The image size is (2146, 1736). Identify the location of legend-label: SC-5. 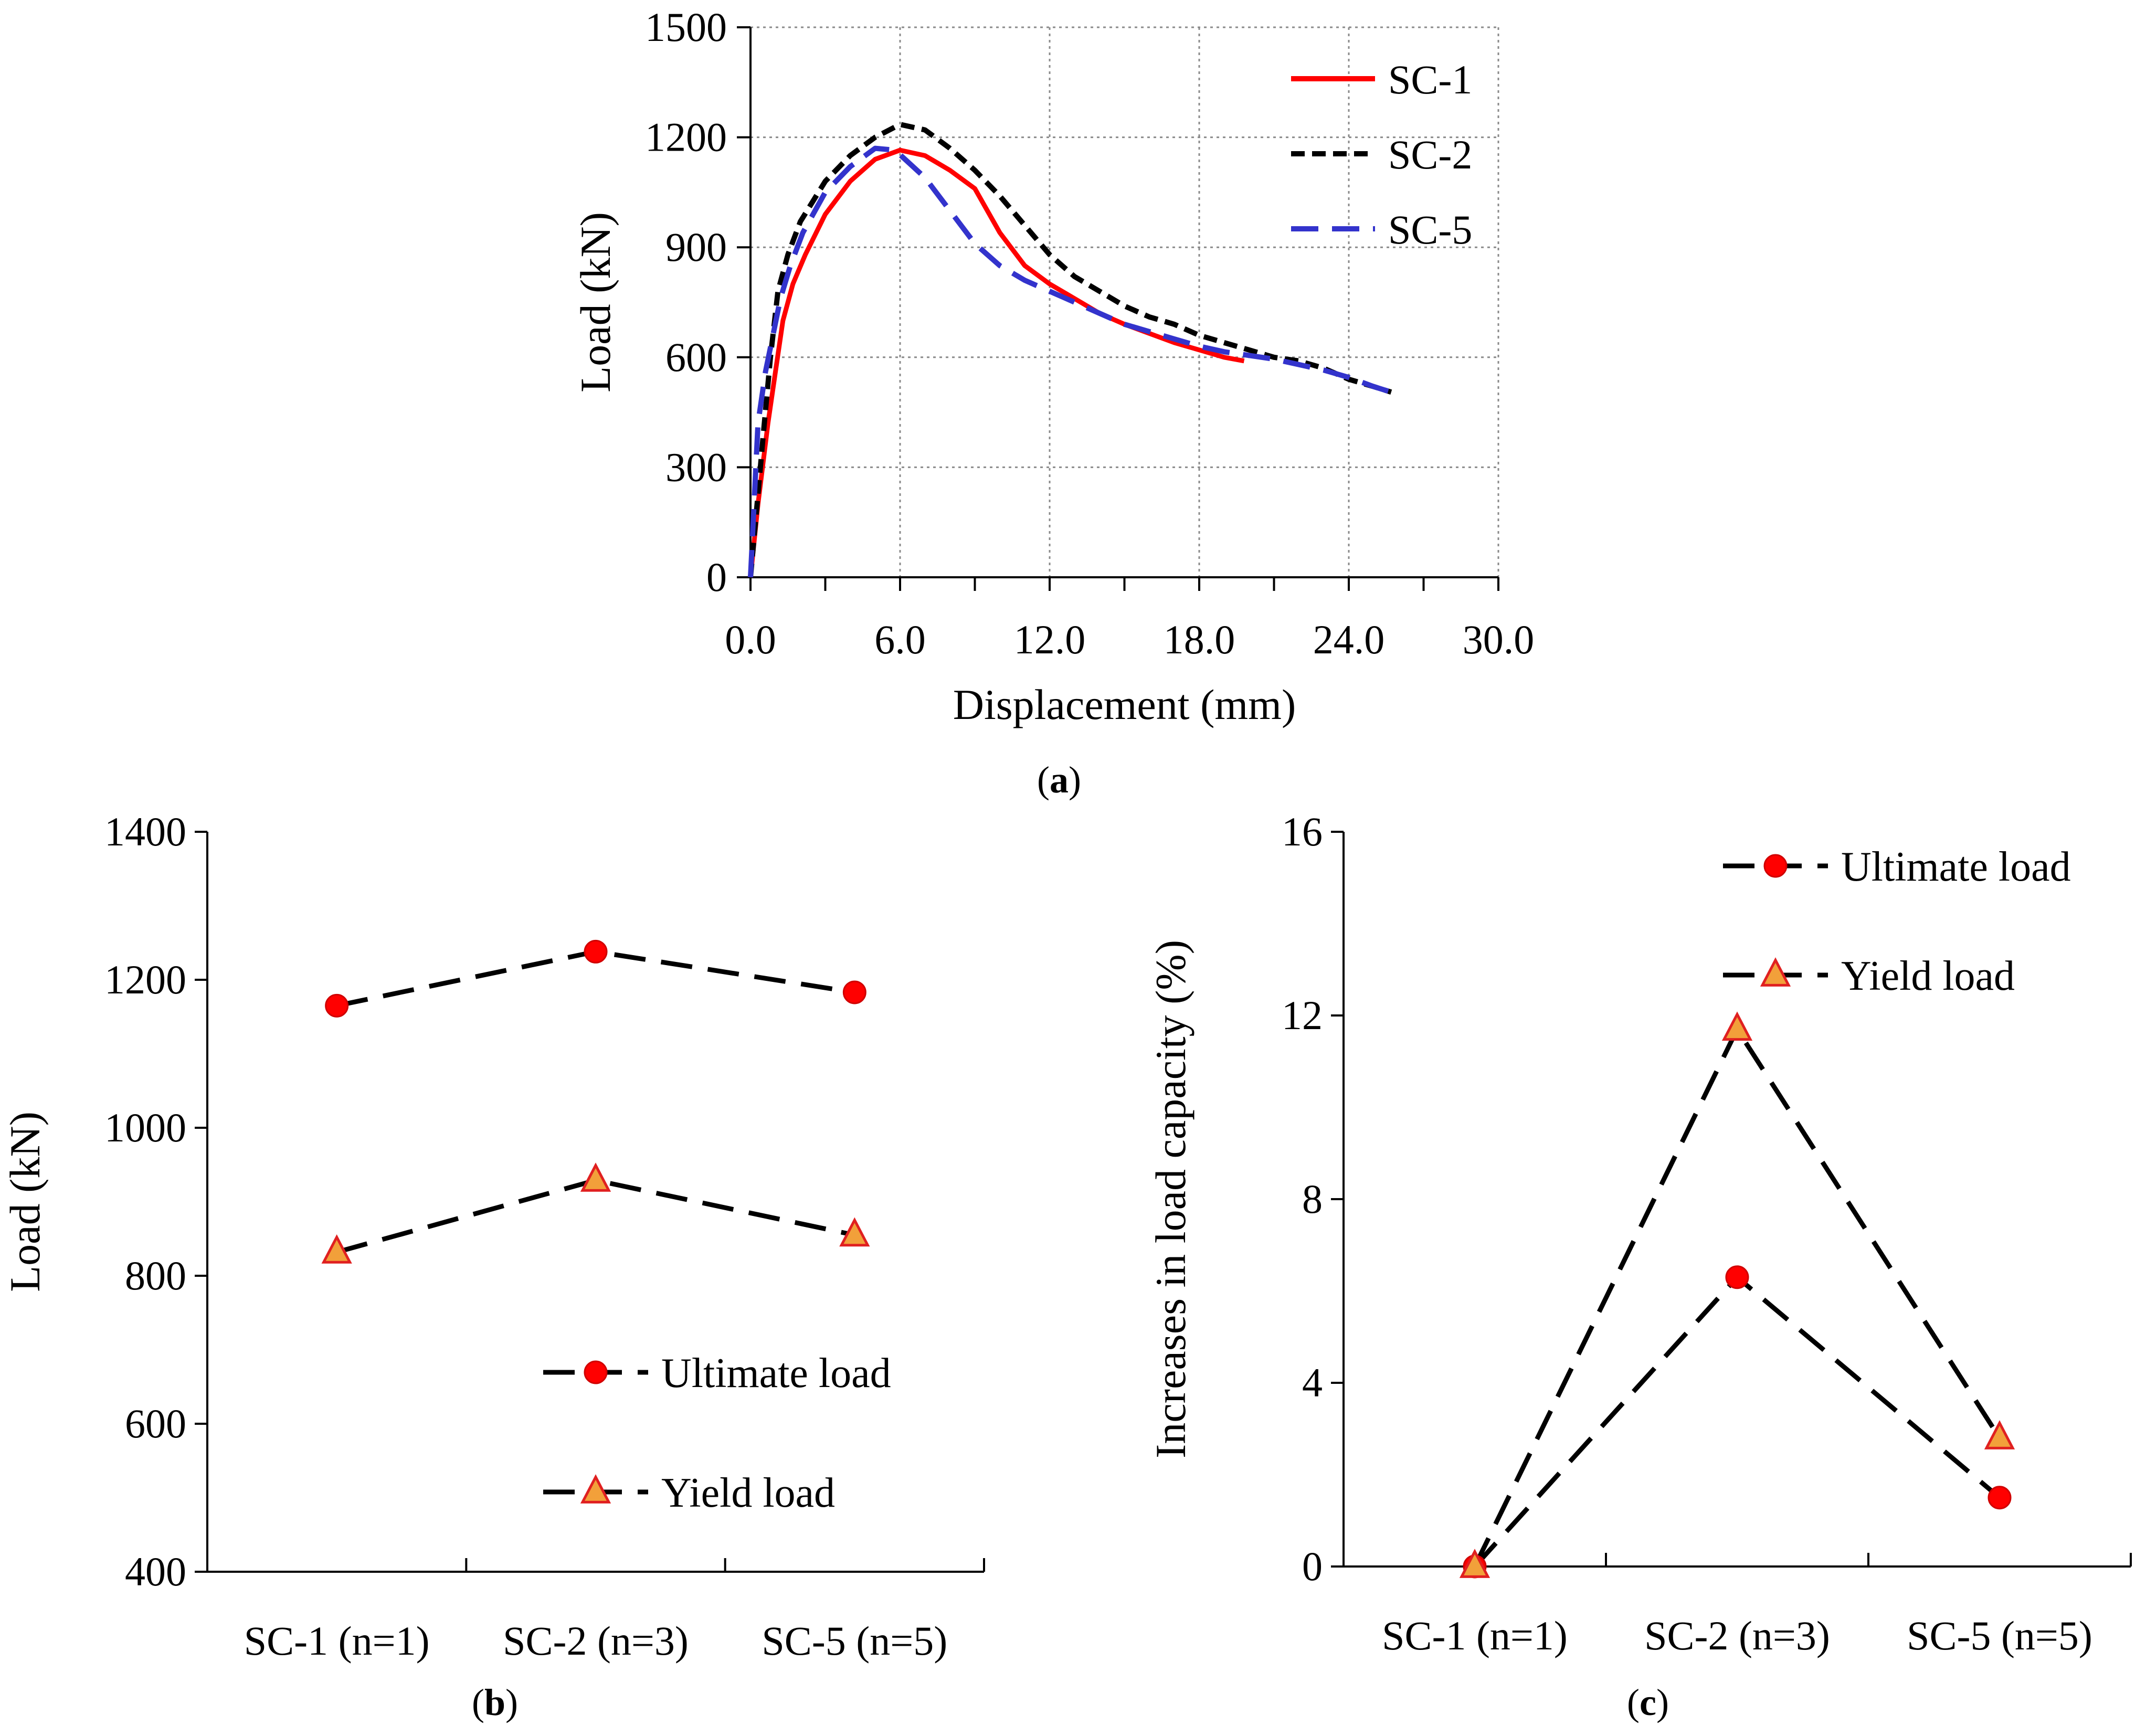
(1430, 229).